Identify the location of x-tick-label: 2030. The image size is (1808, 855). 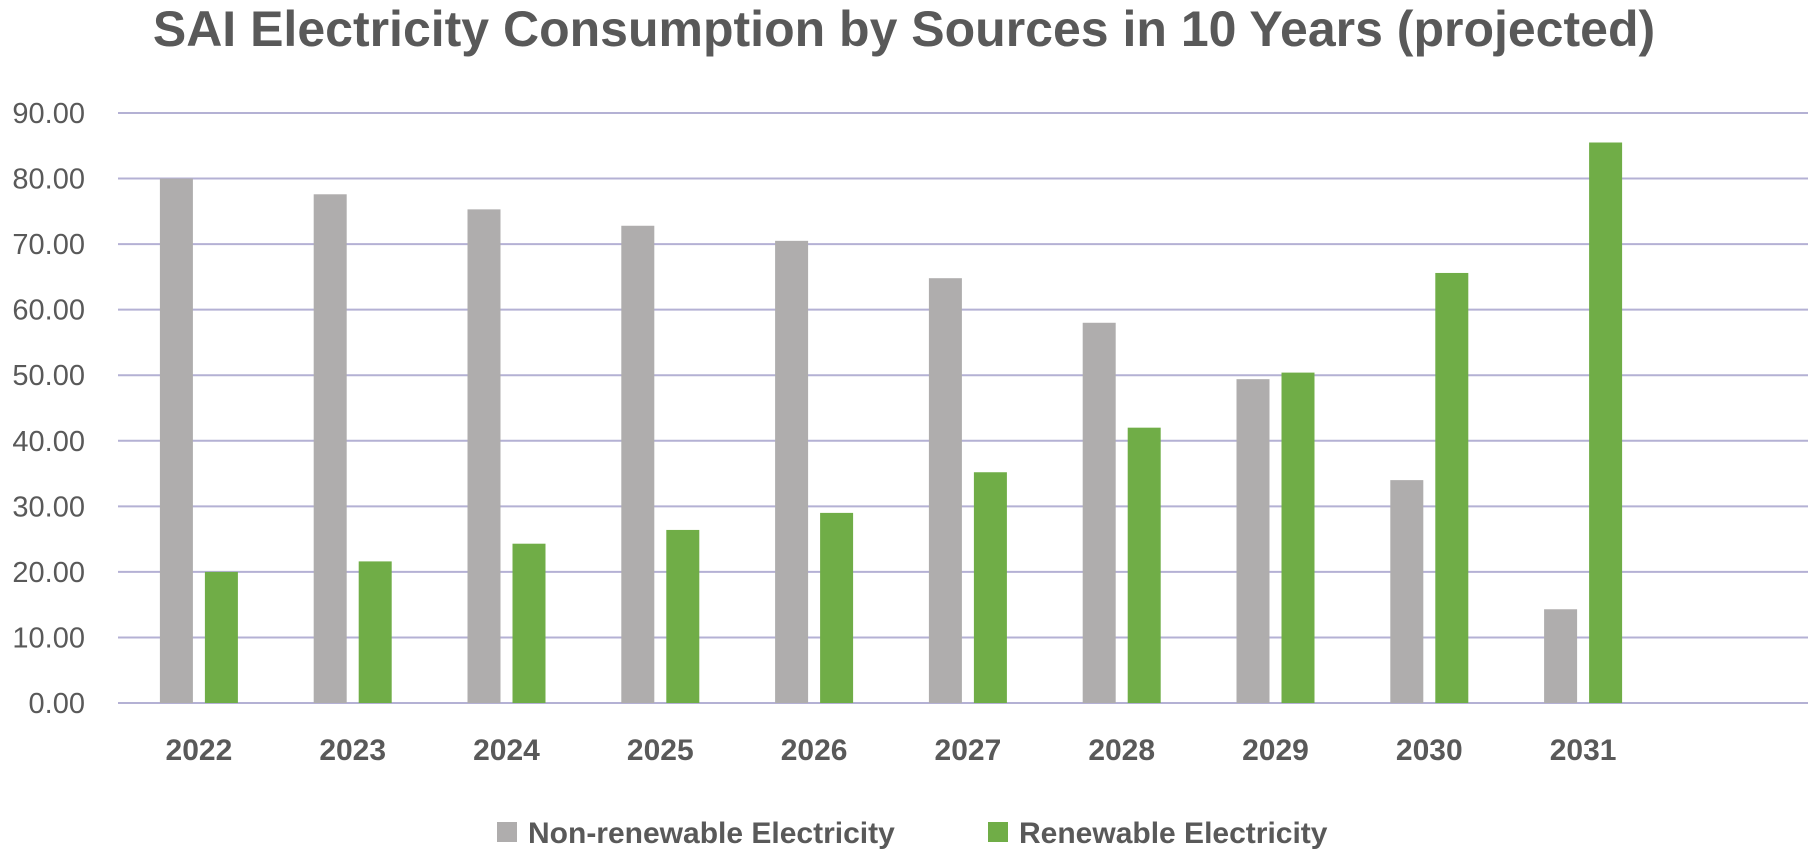
(1429, 750).